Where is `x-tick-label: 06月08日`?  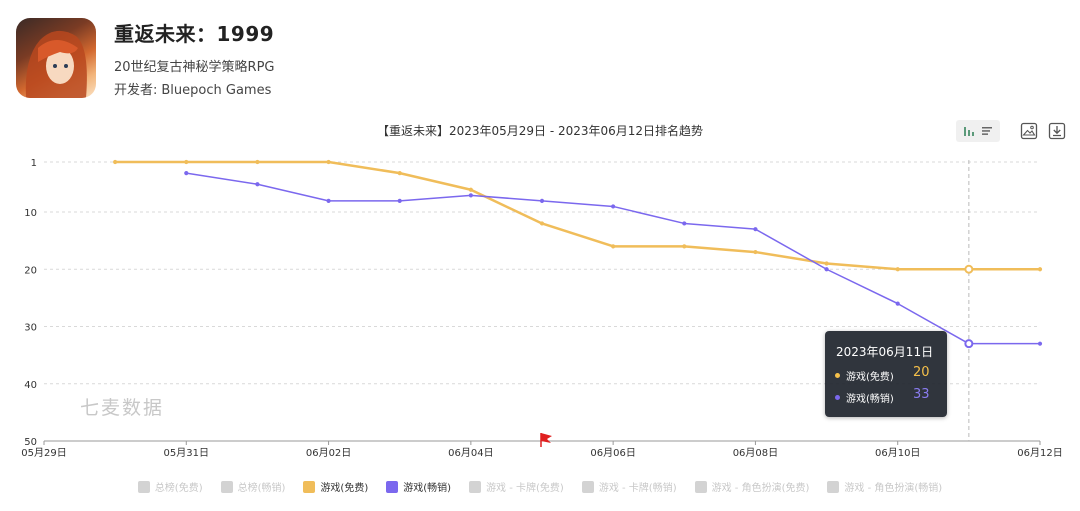
x-tick-label: 06月08日 is located at coordinates (755, 453).